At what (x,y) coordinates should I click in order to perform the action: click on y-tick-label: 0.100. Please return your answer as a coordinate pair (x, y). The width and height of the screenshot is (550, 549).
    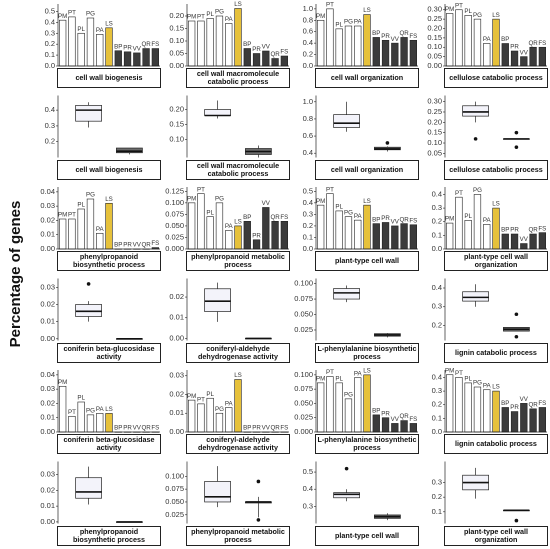
    Looking at the image, I should click on (174, 475).